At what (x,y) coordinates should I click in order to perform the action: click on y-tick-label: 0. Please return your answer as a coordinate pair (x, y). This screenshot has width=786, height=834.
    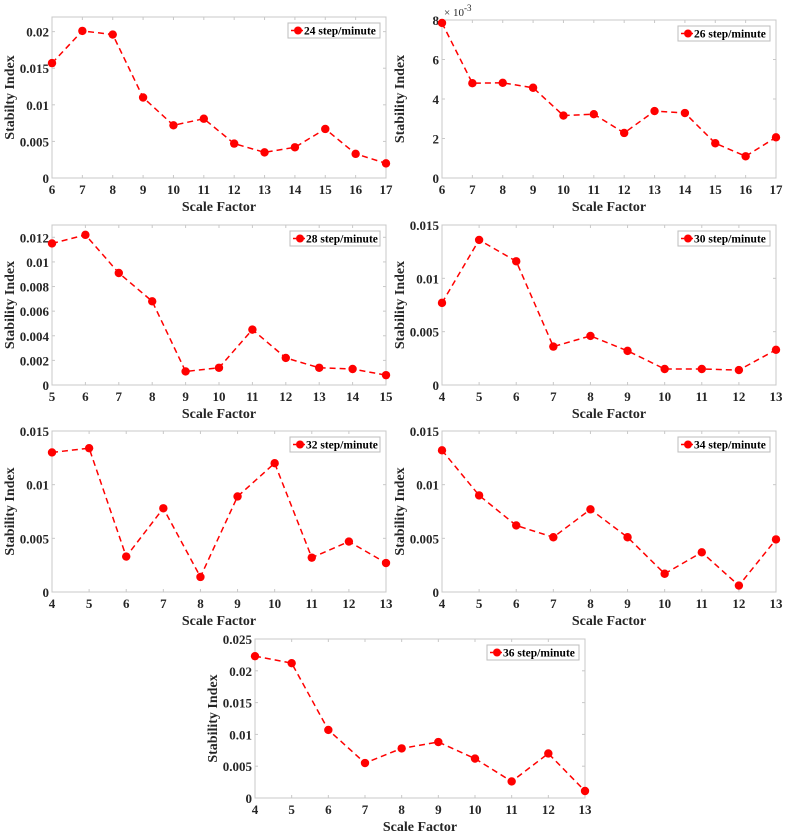
    Looking at the image, I should click on (46, 178).